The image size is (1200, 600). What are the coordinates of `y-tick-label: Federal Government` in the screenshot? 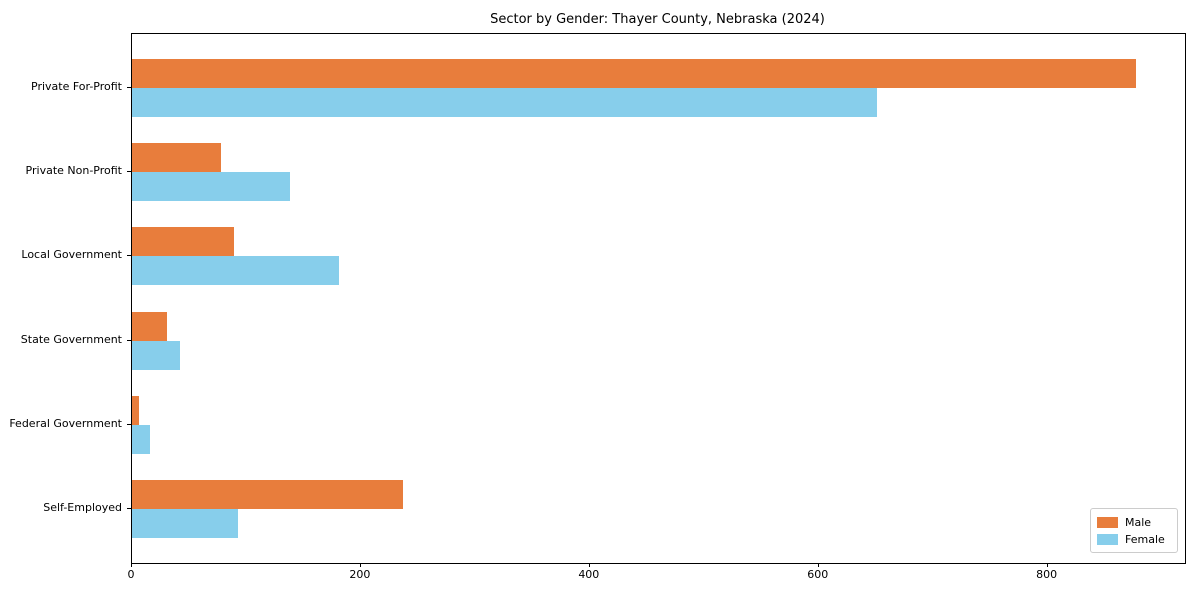 It's located at (65, 423).